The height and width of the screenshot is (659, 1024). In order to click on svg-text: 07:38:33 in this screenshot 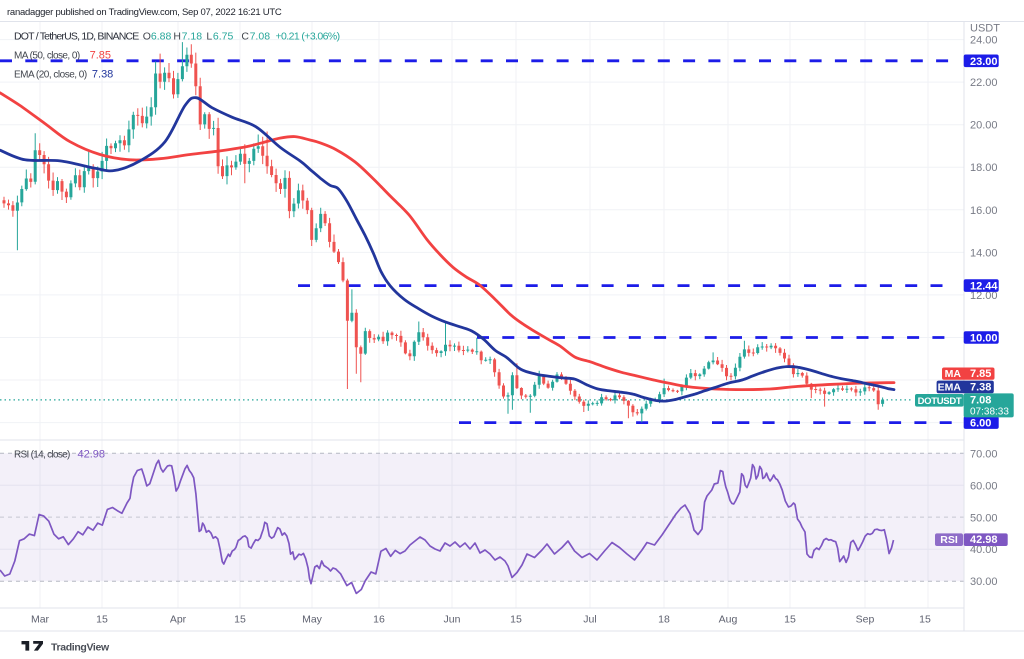, I will do `click(989, 411)`.